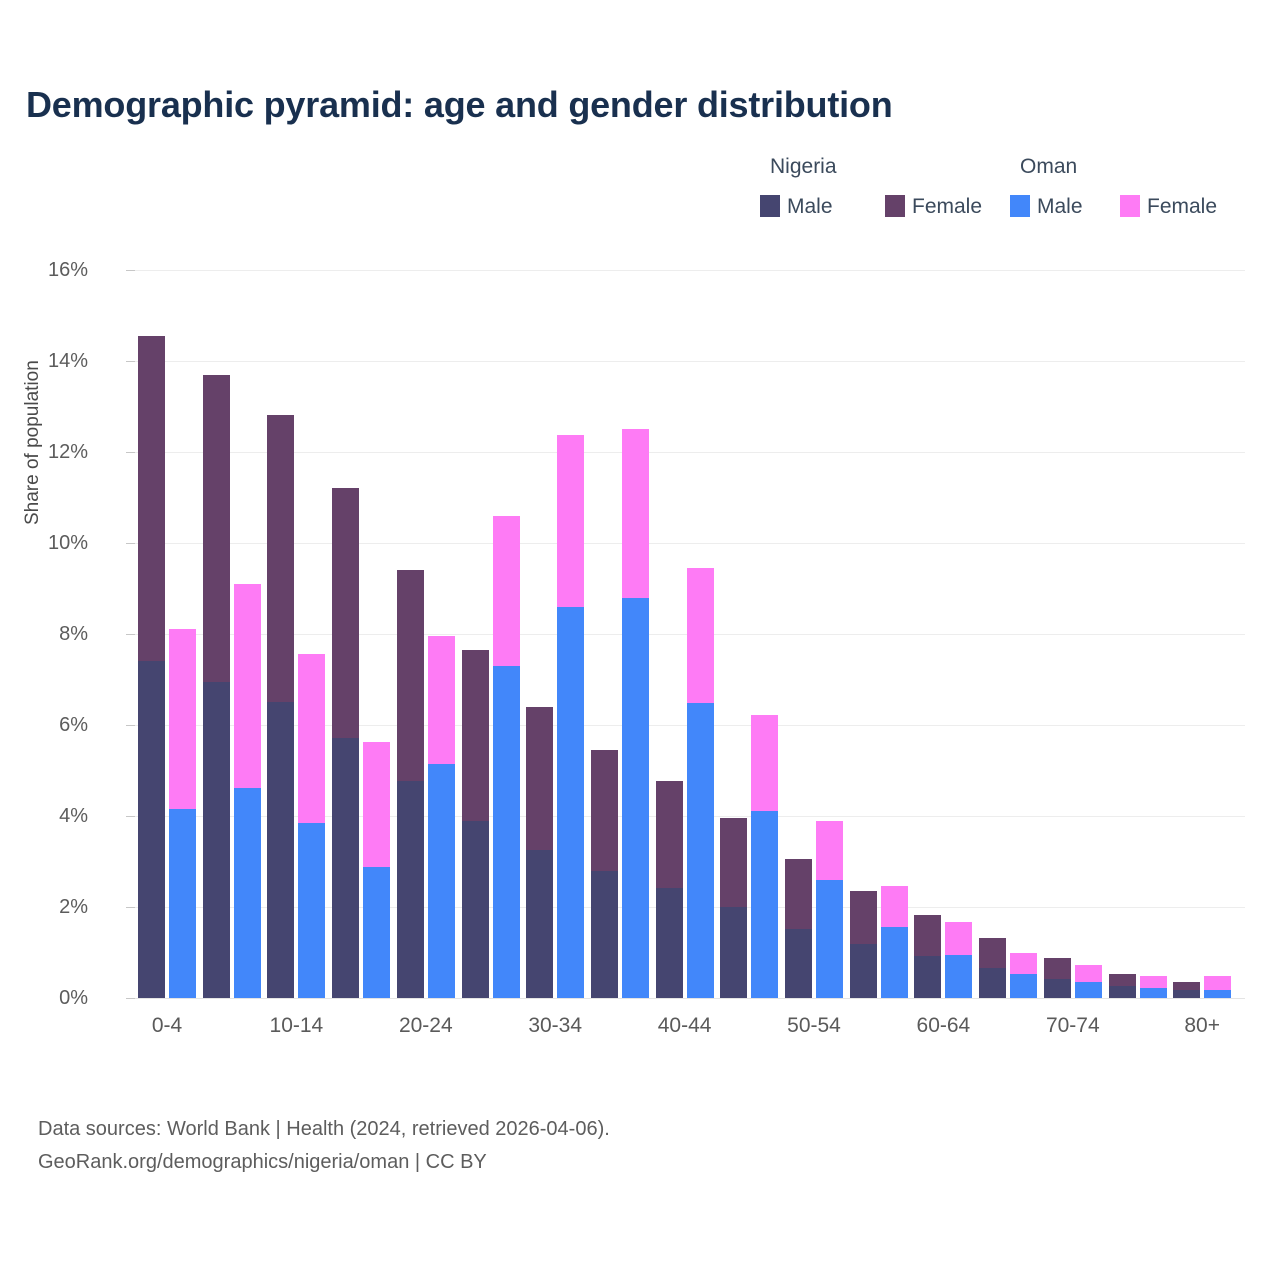 The image size is (1280, 1280). What do you see at coordinates (67, 452) in the screenshot?
I see `y-axis-tick-label: 12%` at bounding box center [67, 452].